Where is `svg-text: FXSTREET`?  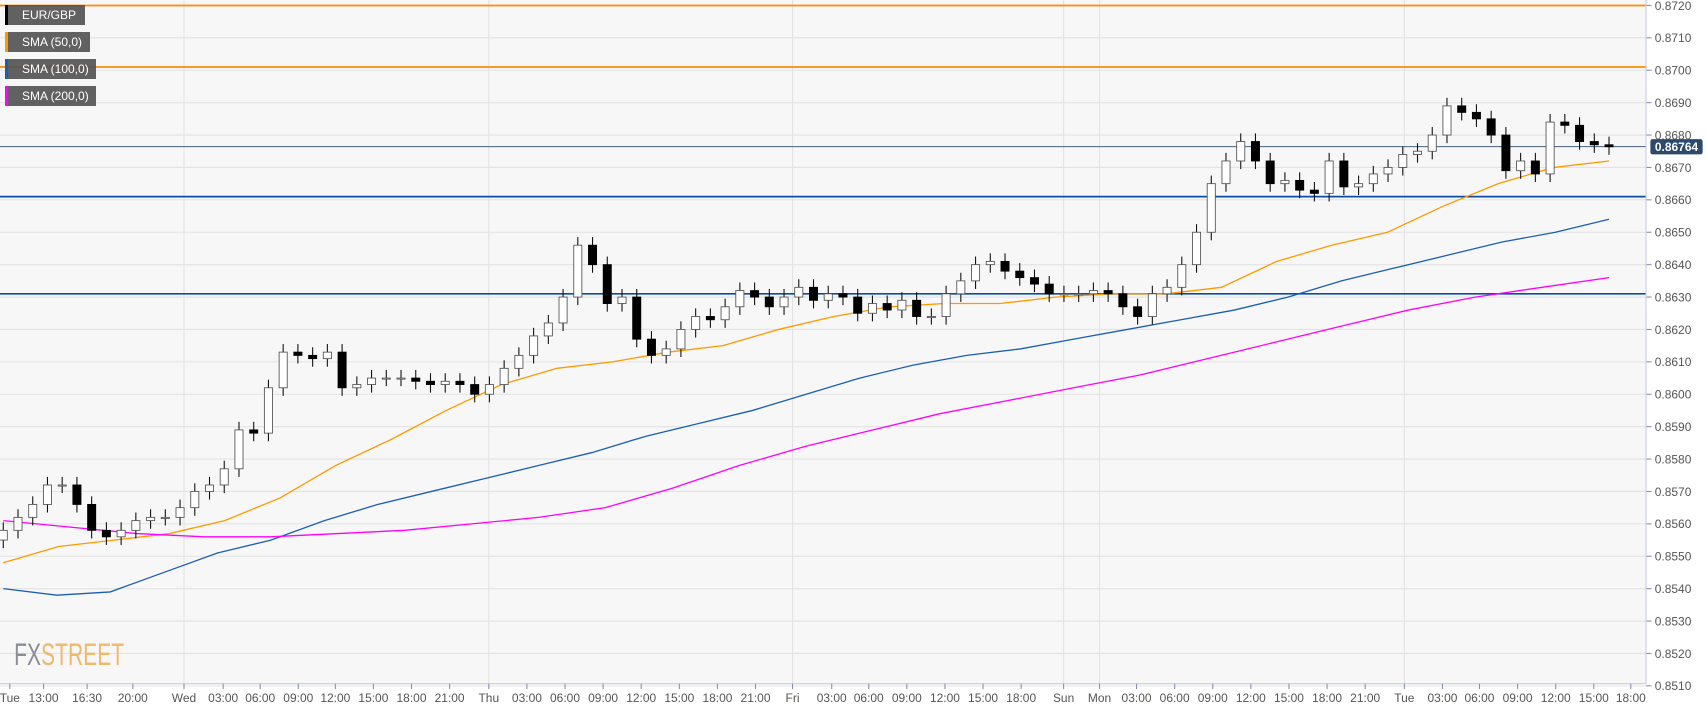 svg-text: FXSTREET is located at coordinates (69, 654).